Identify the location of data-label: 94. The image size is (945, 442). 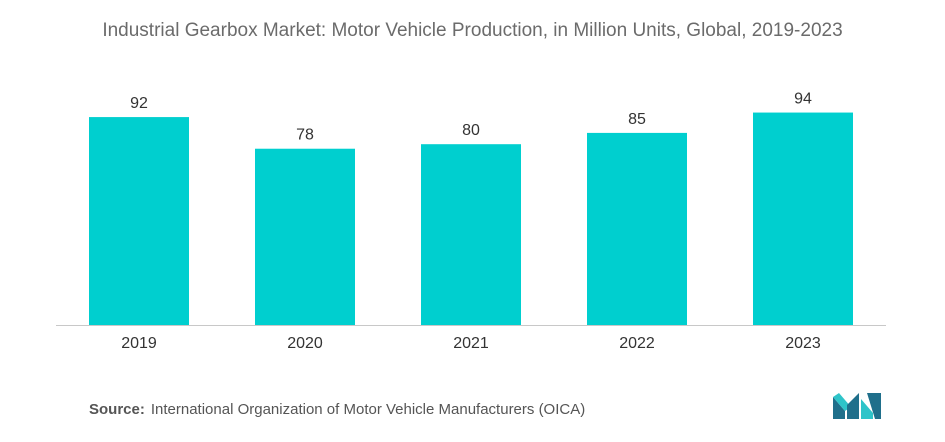
(803, 99).